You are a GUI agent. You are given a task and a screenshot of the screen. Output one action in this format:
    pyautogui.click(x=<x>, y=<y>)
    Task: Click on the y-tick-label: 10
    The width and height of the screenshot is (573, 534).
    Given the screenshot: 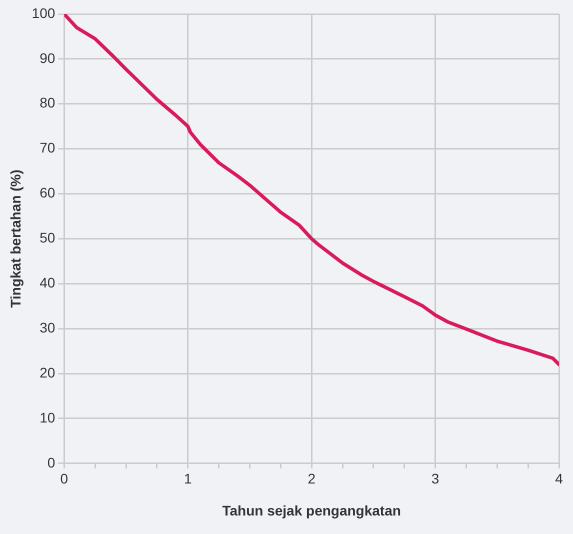 What is the action you would take?
    pyautogui.click(x=48, y=417)
    